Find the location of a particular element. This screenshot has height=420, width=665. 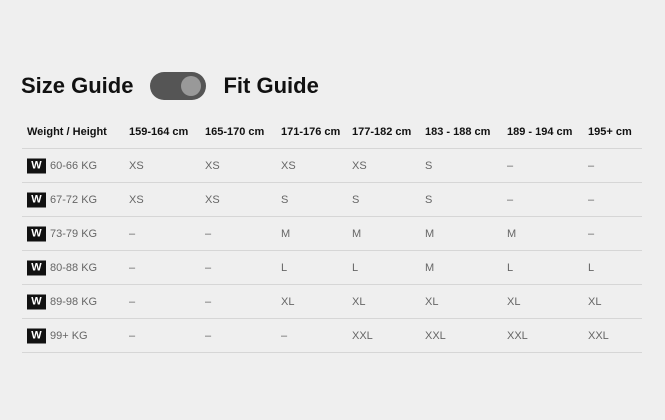

column-header: 177-182 cm is located at coordinates (382, 131).